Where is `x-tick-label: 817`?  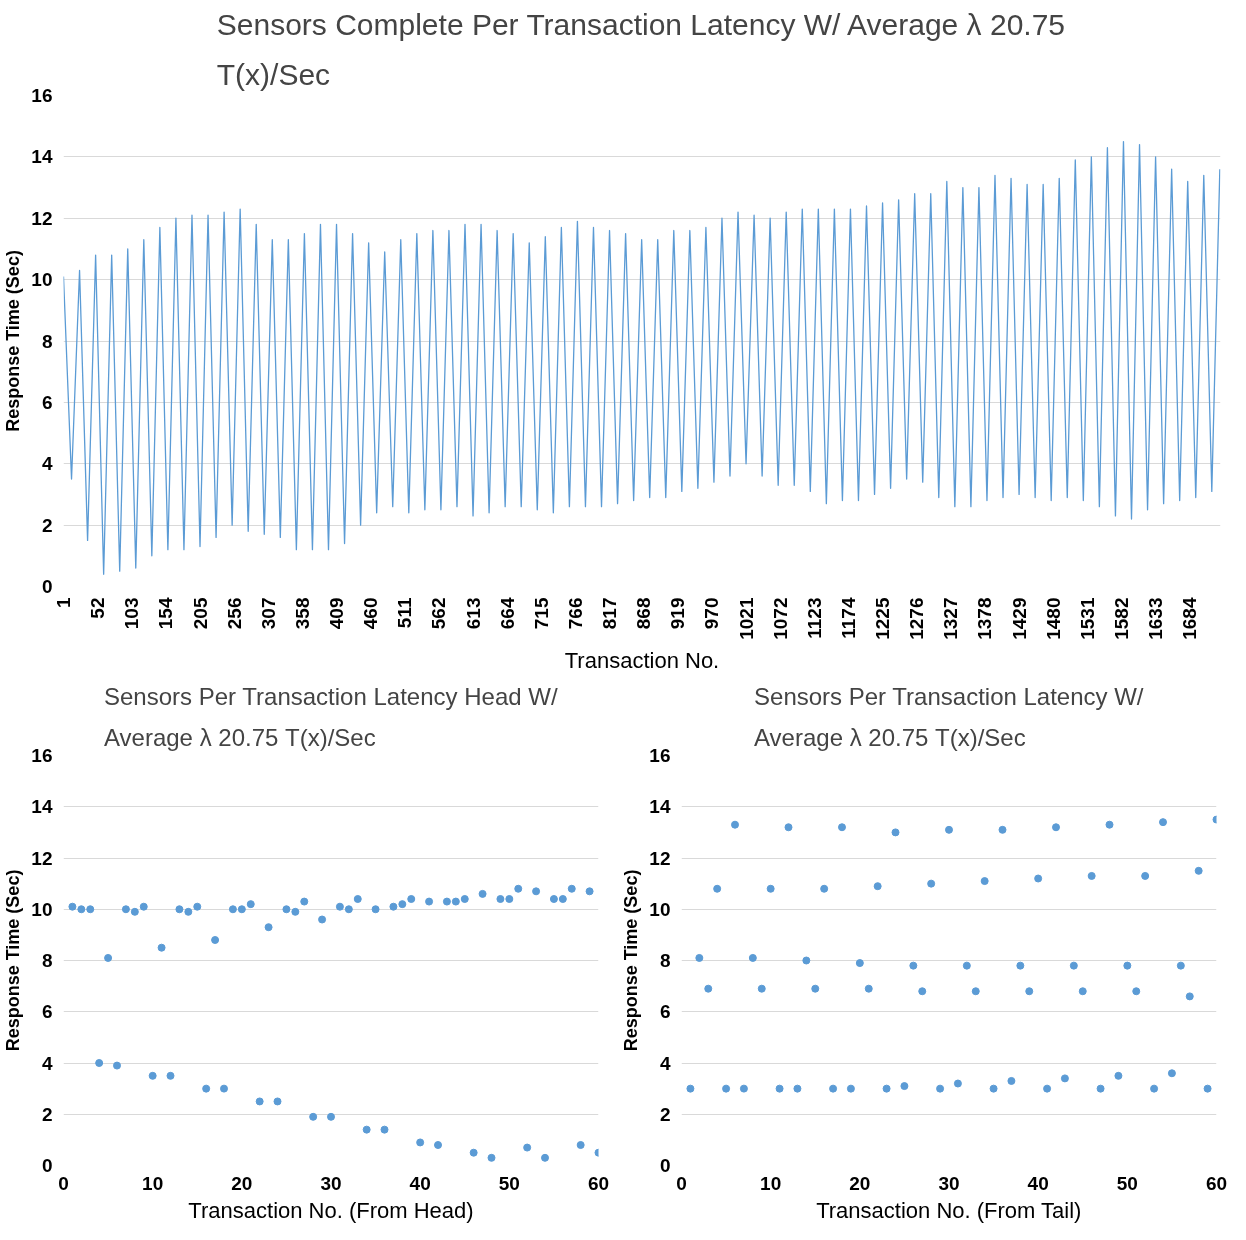
x-tick-label: 817 is located at coordinates (610, 613).